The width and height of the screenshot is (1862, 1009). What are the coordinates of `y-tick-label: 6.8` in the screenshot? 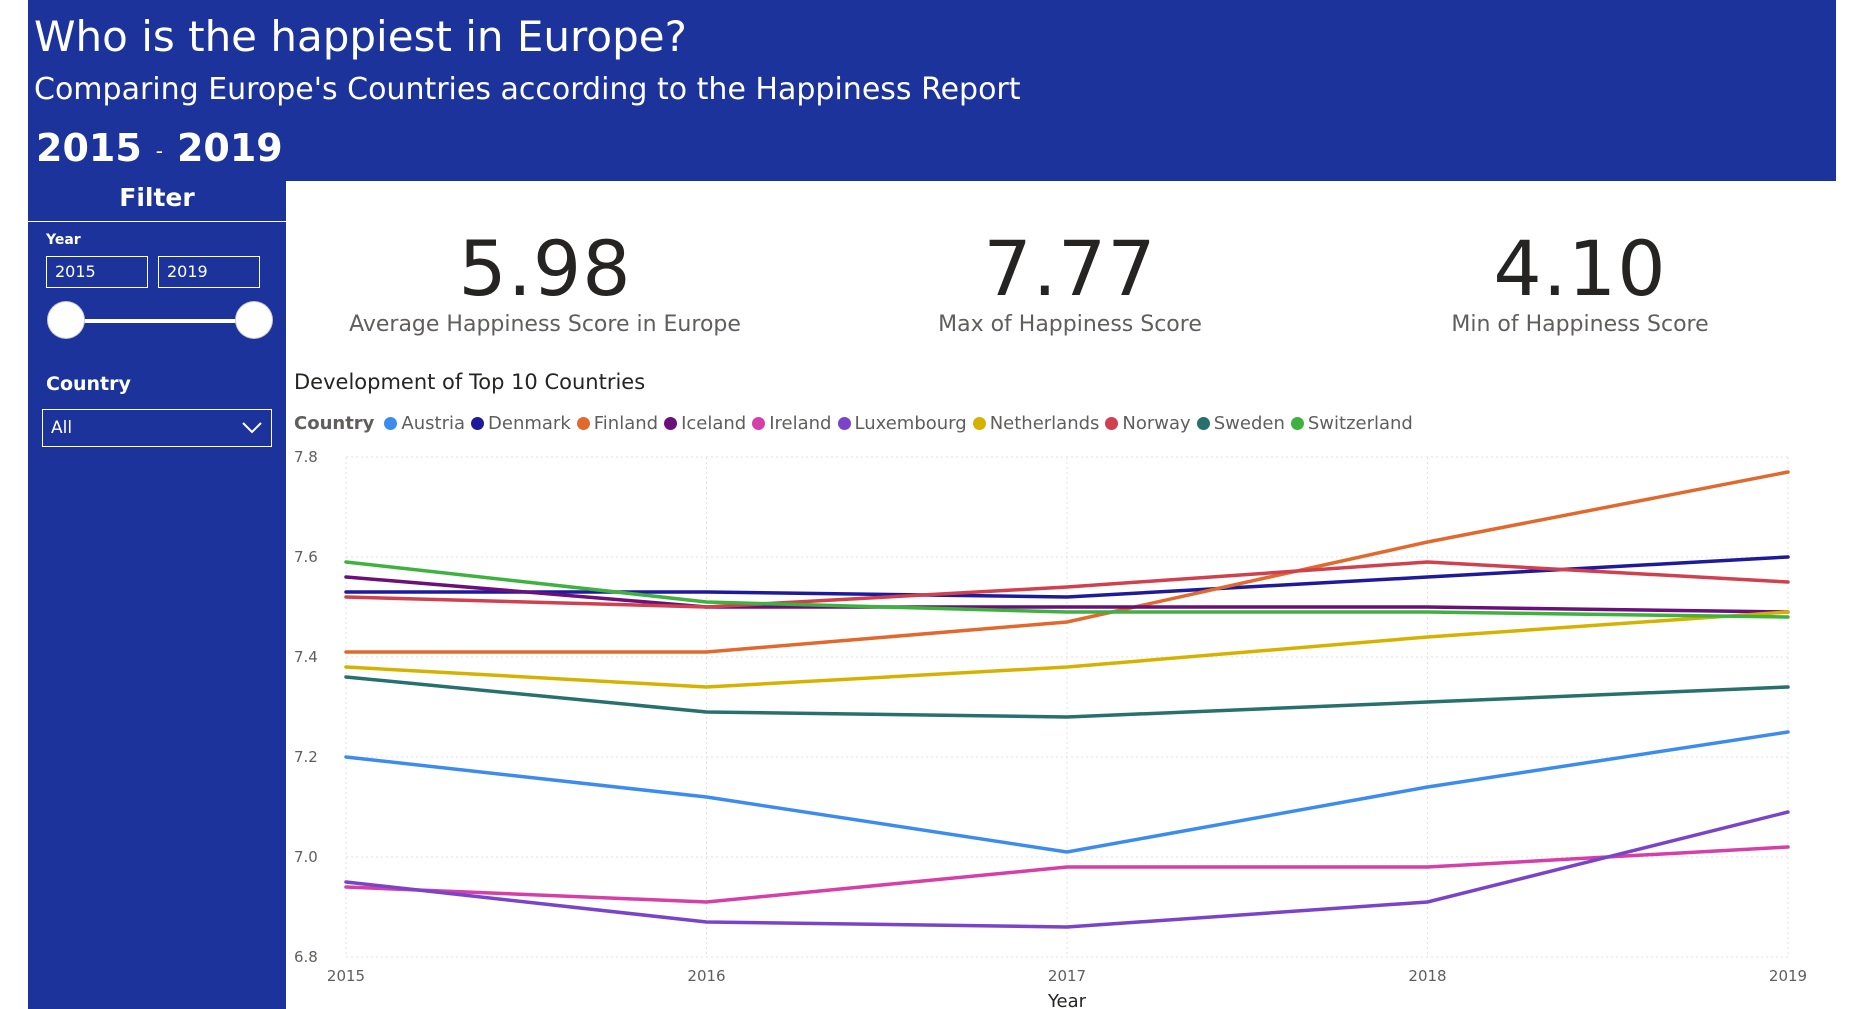 It's located at (306, 957).